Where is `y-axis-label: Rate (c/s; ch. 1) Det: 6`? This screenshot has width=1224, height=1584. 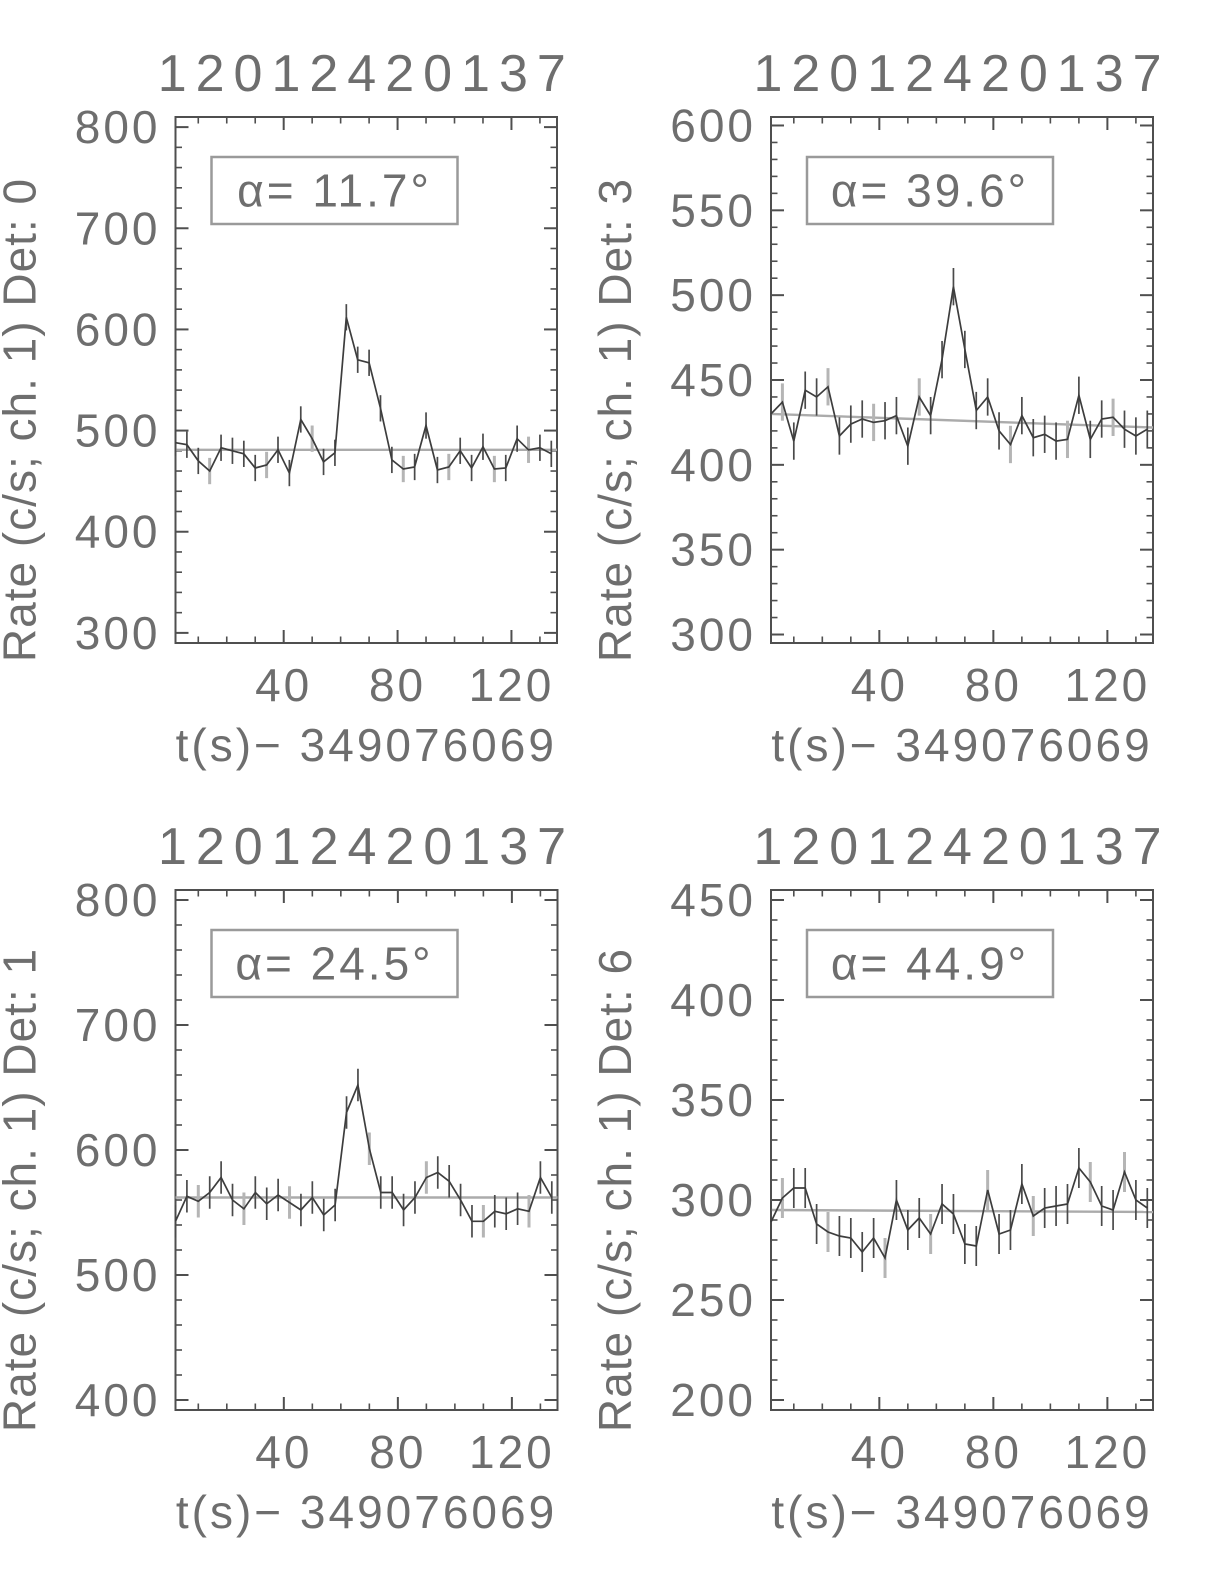 y-axis-label: Rate (c/s; ch. 1) Det: 6 is located at coordinates (615, 1190).